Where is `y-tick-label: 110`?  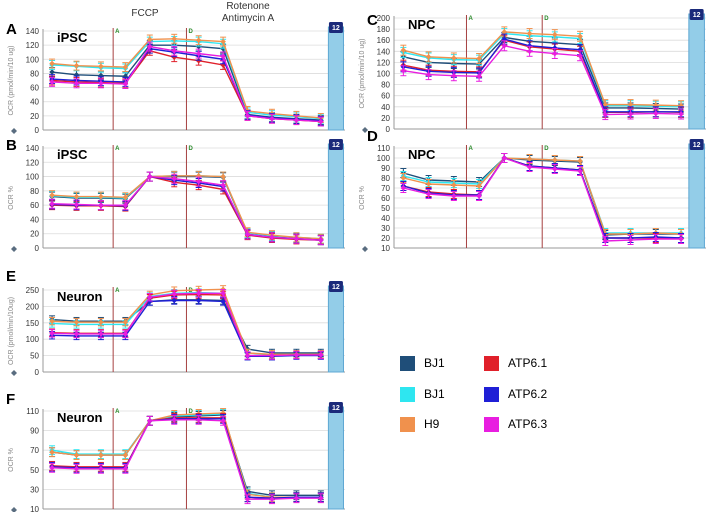 y-tick-label: 110 is located at coordinates (32, 411).